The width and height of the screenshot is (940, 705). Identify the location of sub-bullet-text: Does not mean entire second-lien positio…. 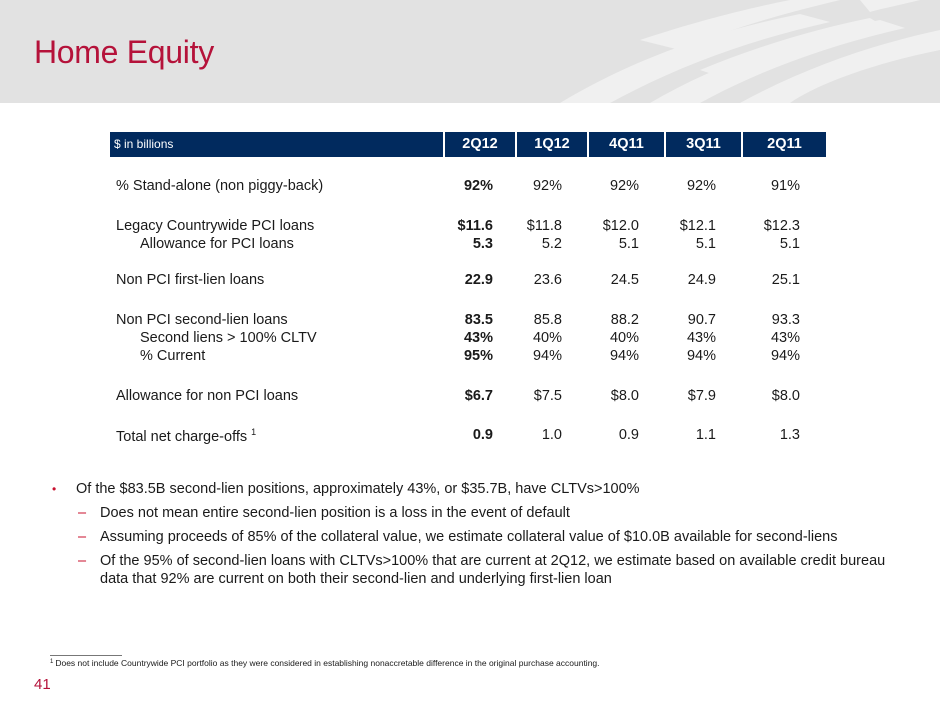
(335, 513).